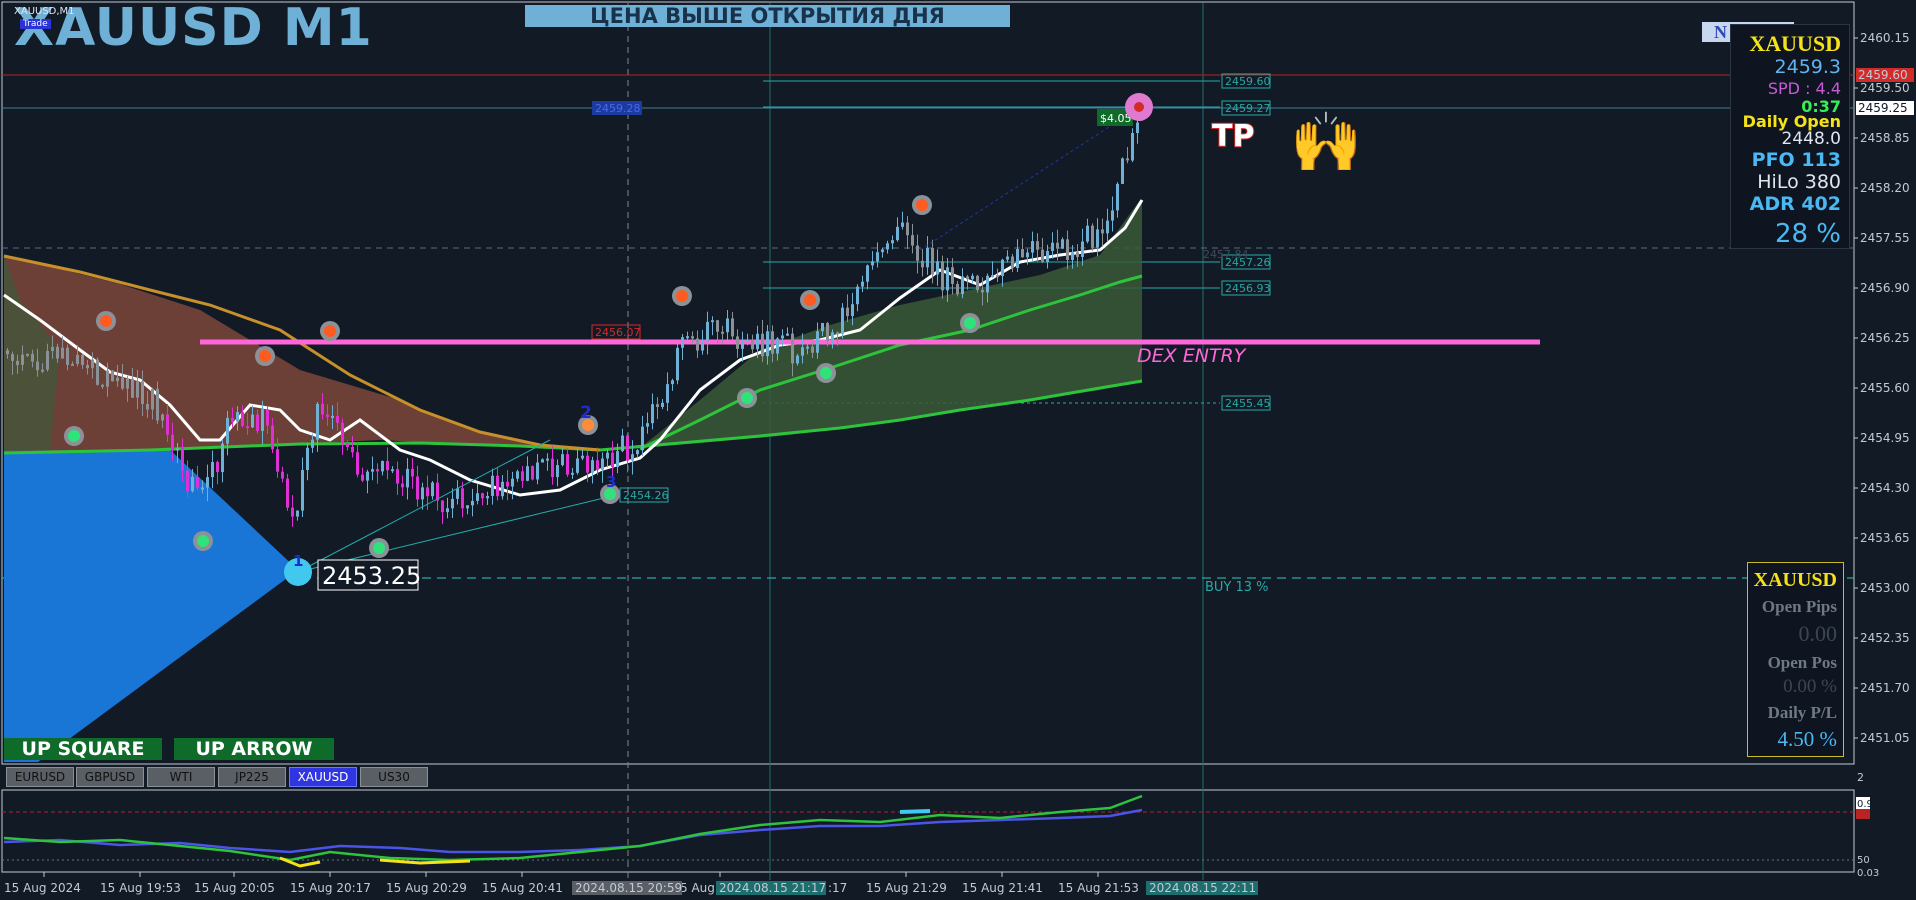 This screenshot has width=1916, height=900. I want to click on price-tick: 2453.00, so click(1885, 588).